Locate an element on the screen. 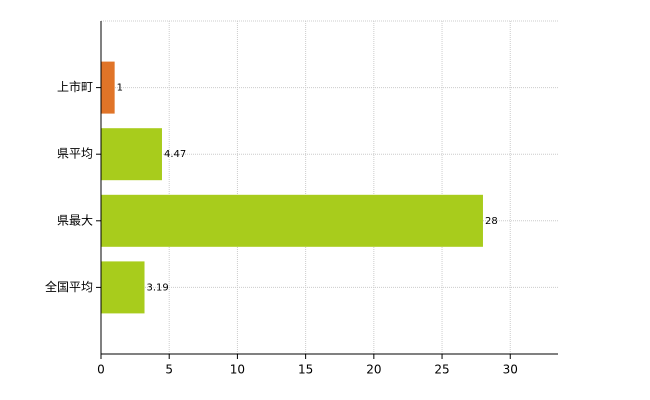 The image size is (650, 400). value-label: 3.19 is located at coordinates (158, 287).